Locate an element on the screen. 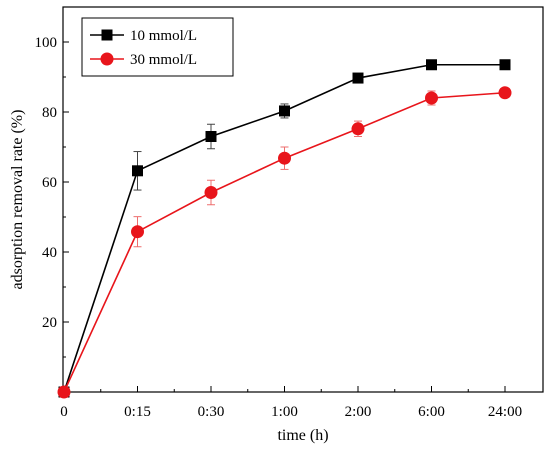 This screenshot has height=450, width=550. x-tick-label: 6:00 is located at coordinates (431, 412).